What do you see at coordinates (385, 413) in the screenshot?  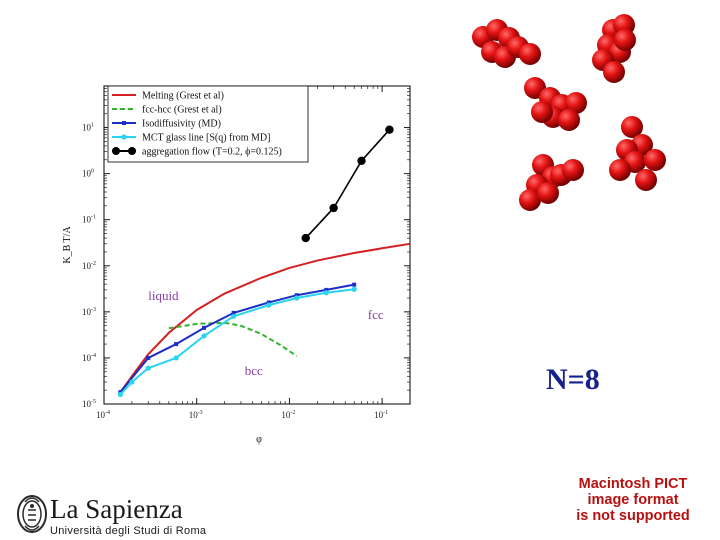 I see `x-tick-exponent: -1` at bounding box center [385, 413].